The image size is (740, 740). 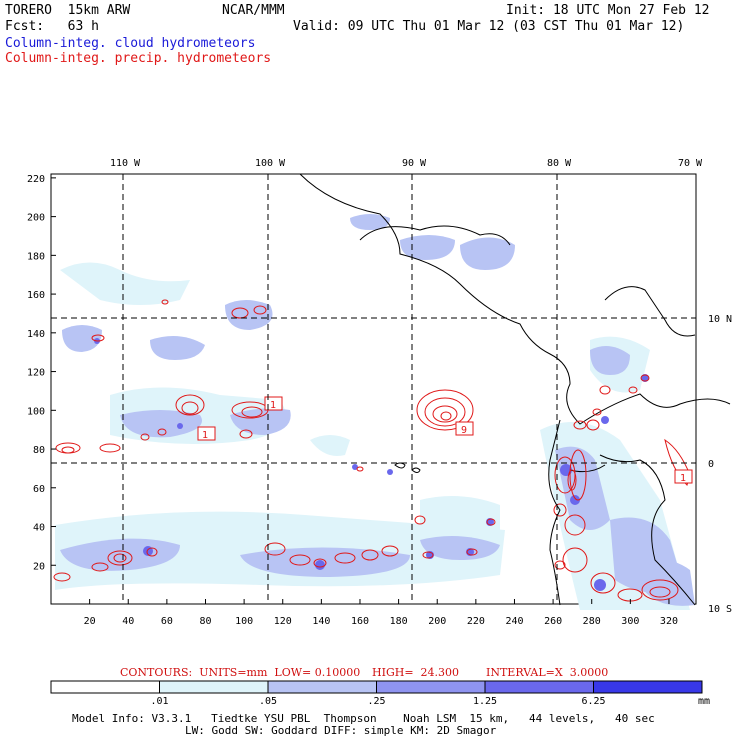 What do you see at coordinates (268, 701) in the screenshot?
I see `colorbar-tick-label: .05` at bounding box center [268, 701].